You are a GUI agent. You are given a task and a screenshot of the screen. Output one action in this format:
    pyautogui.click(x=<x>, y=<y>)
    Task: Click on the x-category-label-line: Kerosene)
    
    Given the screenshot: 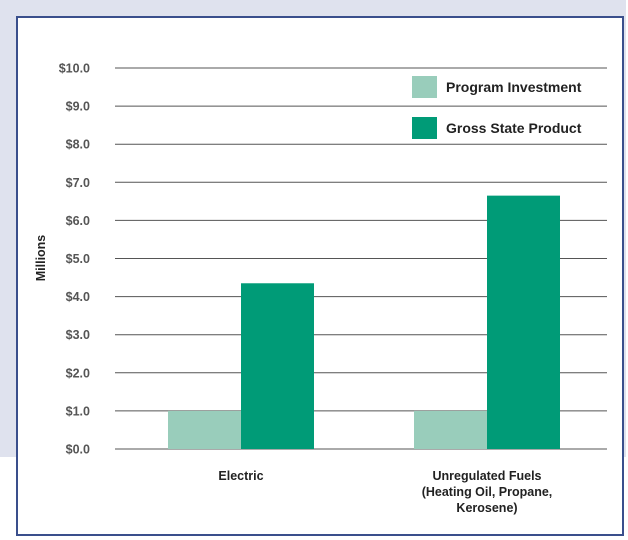 What is the action you would take?
    pyautogui.click(x=486, y=508)
    